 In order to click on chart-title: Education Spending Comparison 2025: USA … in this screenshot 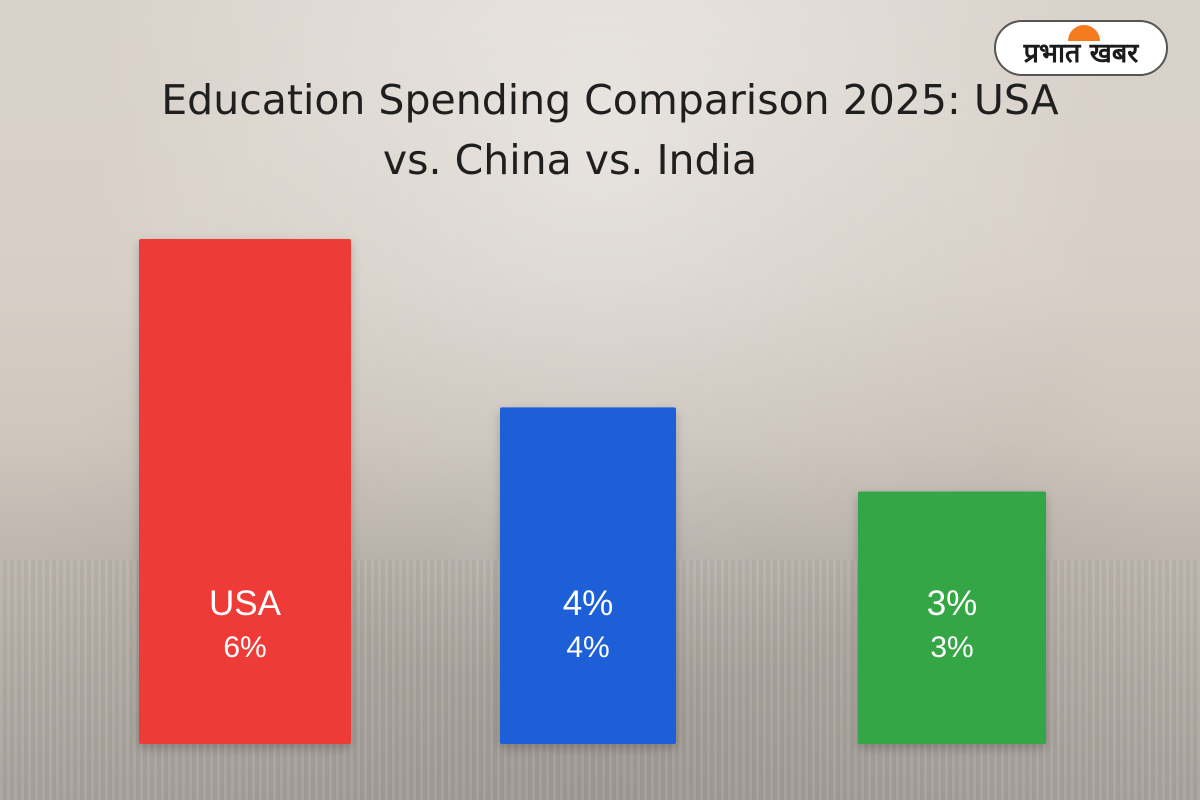, I will do `click(610, 130)`.